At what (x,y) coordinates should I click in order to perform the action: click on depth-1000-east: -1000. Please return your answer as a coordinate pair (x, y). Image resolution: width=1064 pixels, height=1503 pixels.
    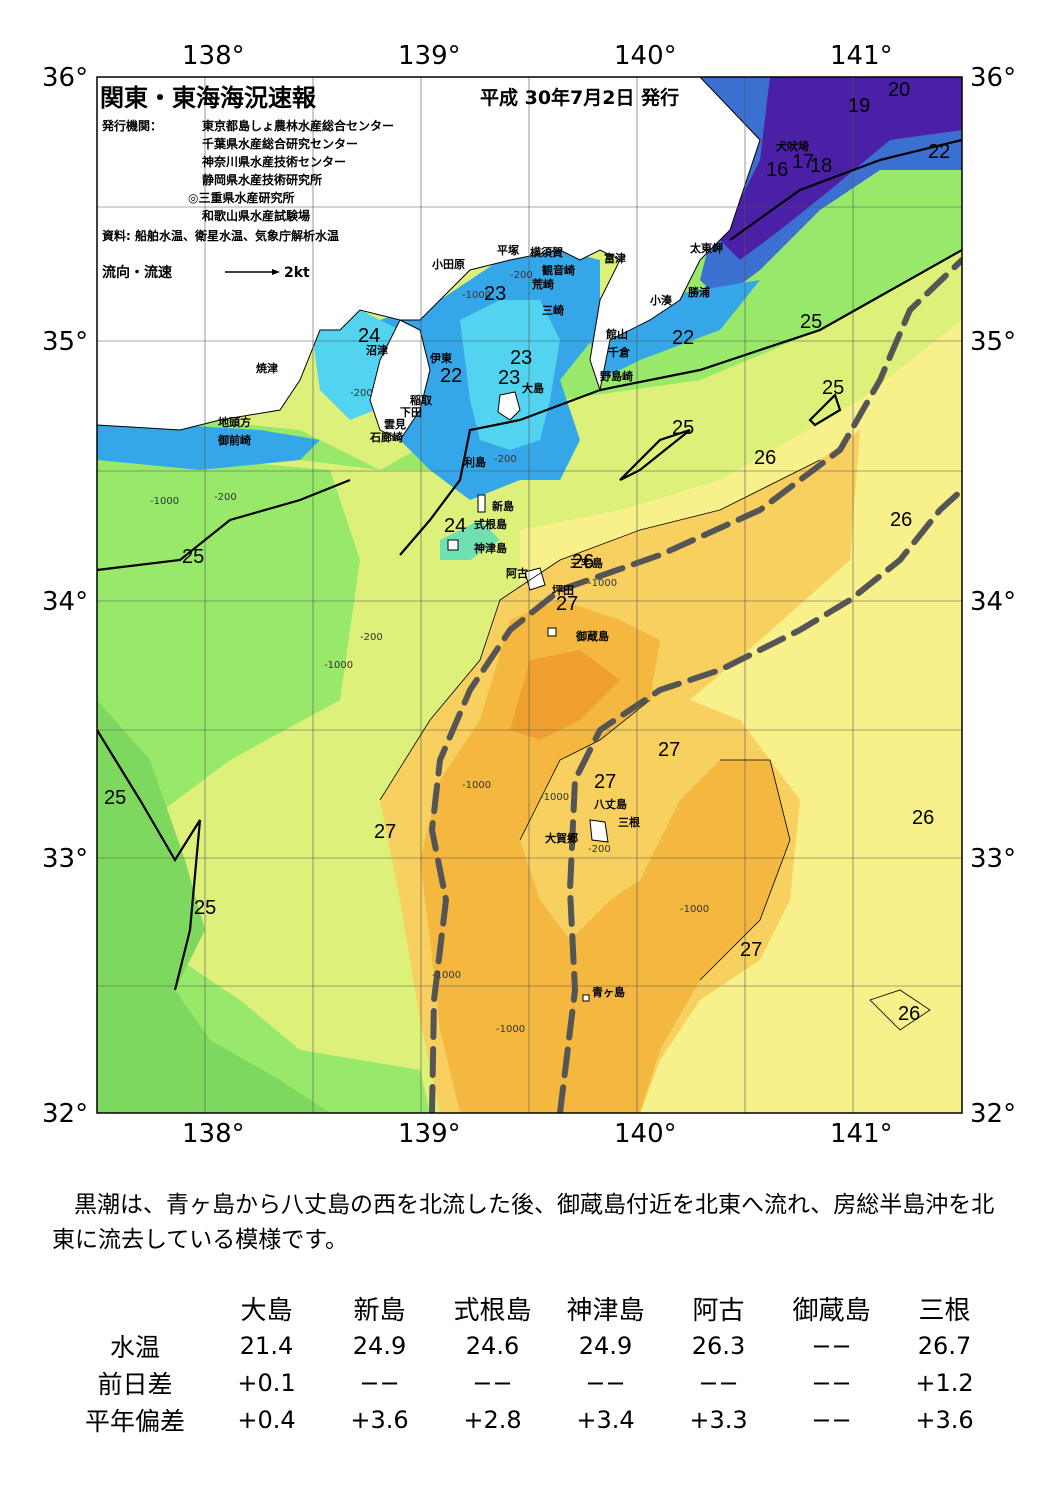
    Looking at the image, I should click on (694, 909).